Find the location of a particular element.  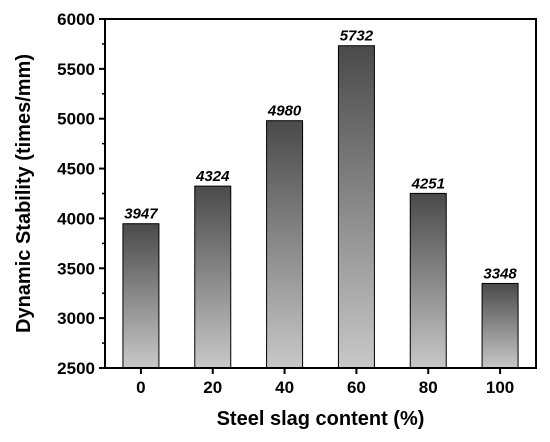

x-axis-title: Steel slag content (%) is located at coordinates (321, 419).